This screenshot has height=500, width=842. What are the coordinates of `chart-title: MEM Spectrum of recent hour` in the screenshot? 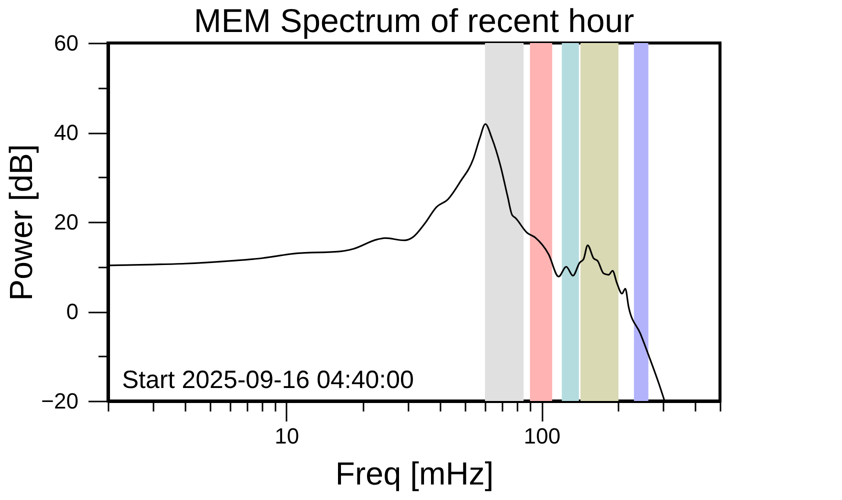 It's located at (414, 20).